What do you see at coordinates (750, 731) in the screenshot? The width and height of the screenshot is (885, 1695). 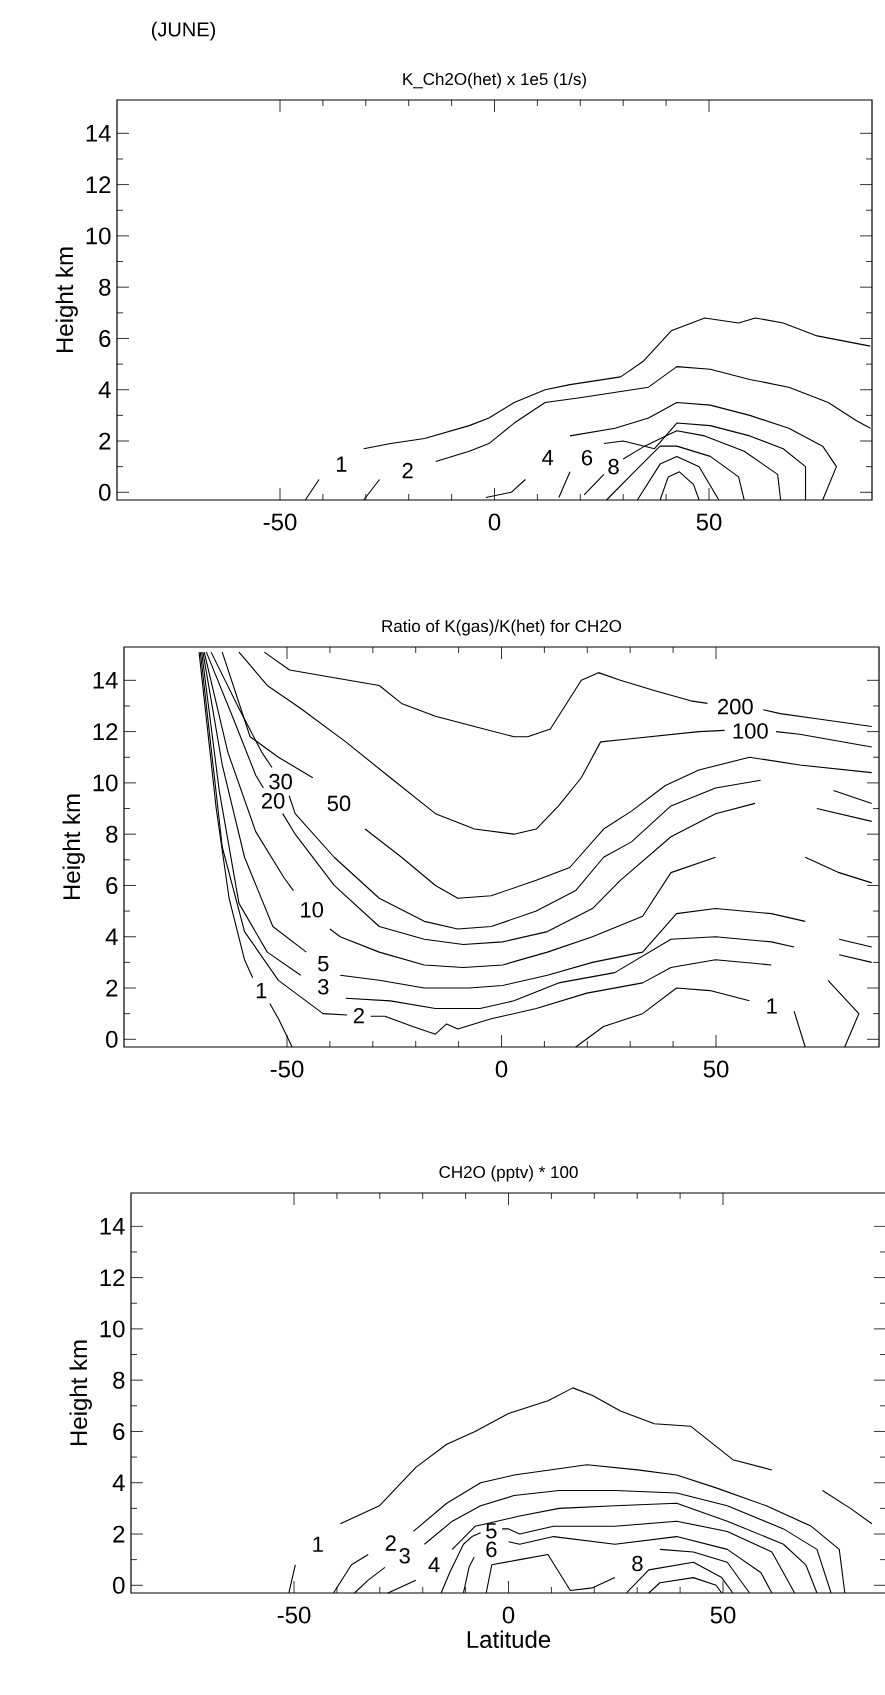 I see `series-label: 100` at bounding box center [750, 731].